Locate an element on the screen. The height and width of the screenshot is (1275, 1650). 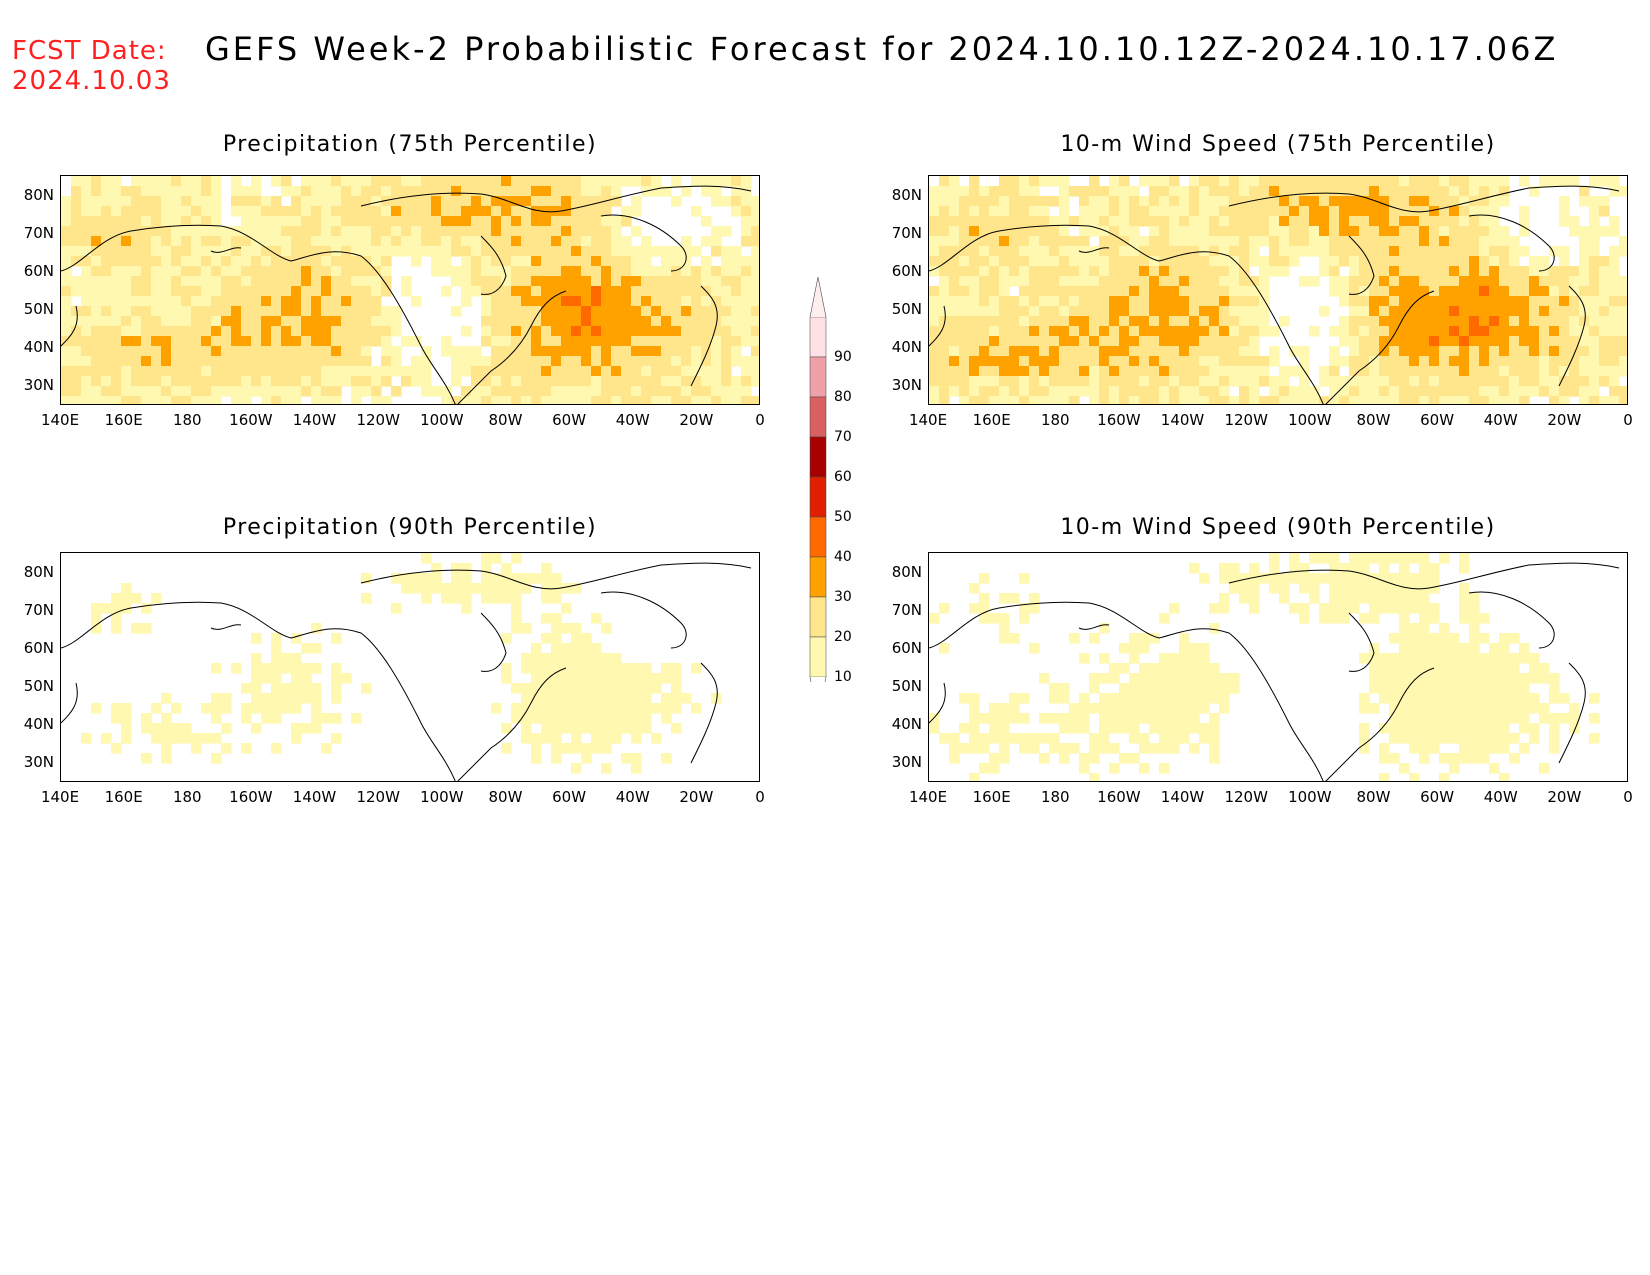
colorbar-label: 50 is located at coordinates (843, 517).